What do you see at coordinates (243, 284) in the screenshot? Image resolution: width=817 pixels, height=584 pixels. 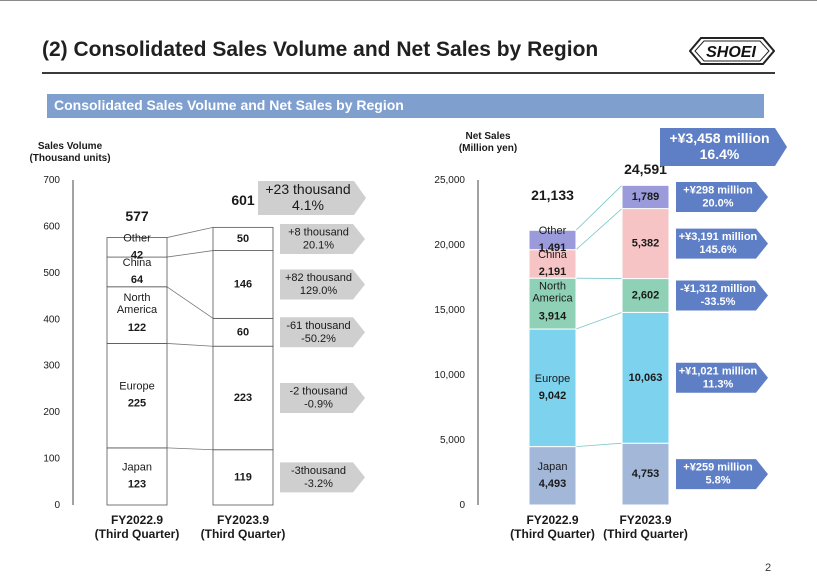 I see `segment-value-label: 146` at bounding box center [243, 284].